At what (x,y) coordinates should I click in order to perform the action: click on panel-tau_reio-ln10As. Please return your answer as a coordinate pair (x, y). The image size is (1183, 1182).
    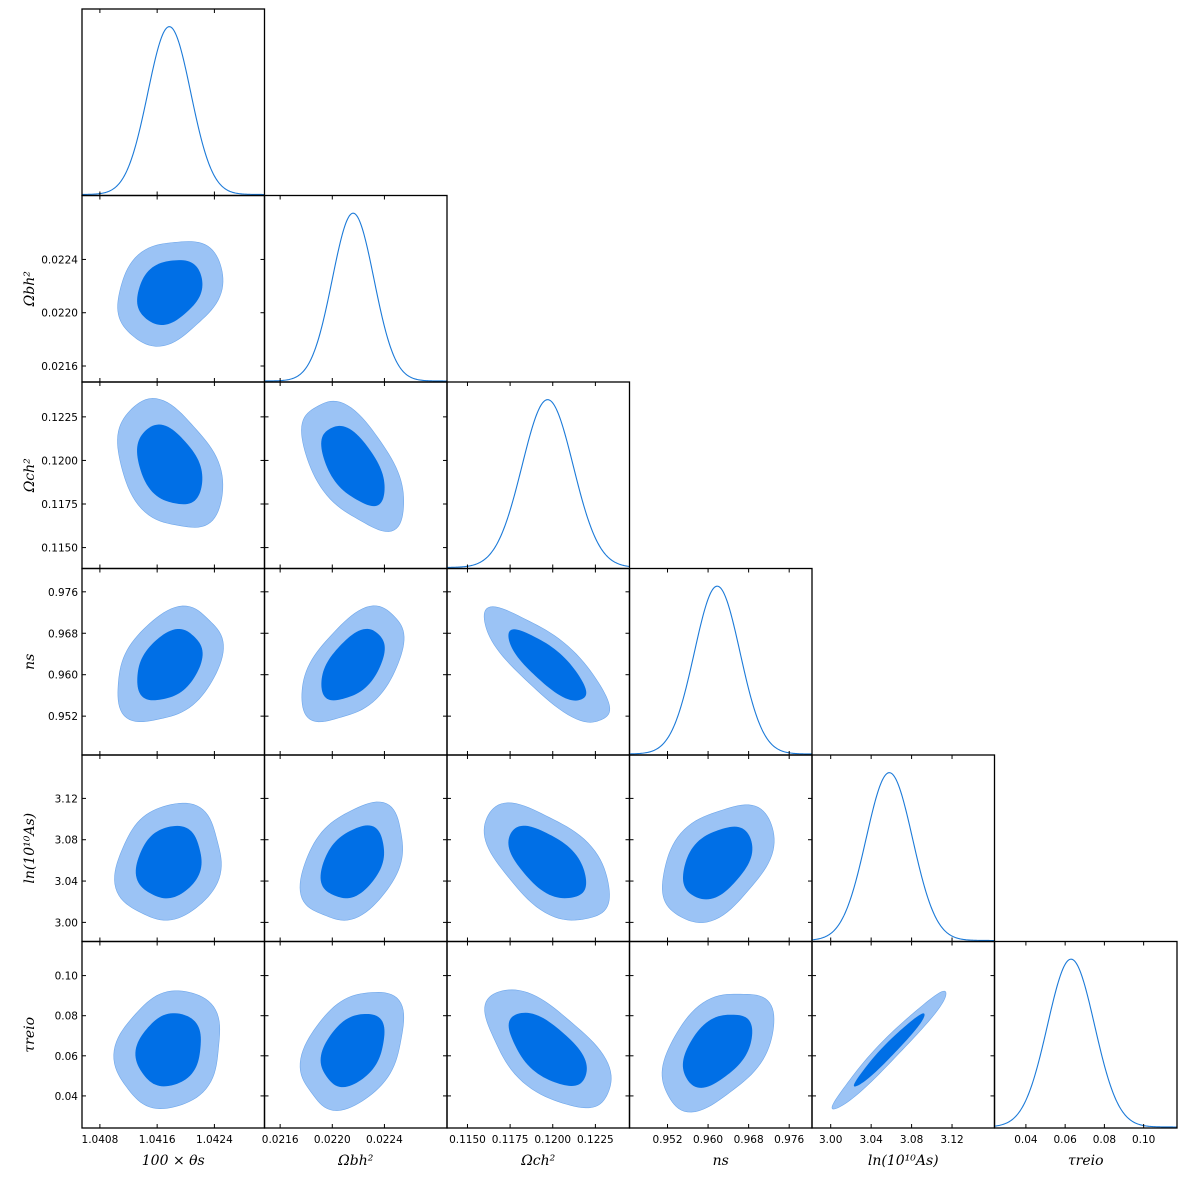
    Looking at the image, I should click on (903, 1034).